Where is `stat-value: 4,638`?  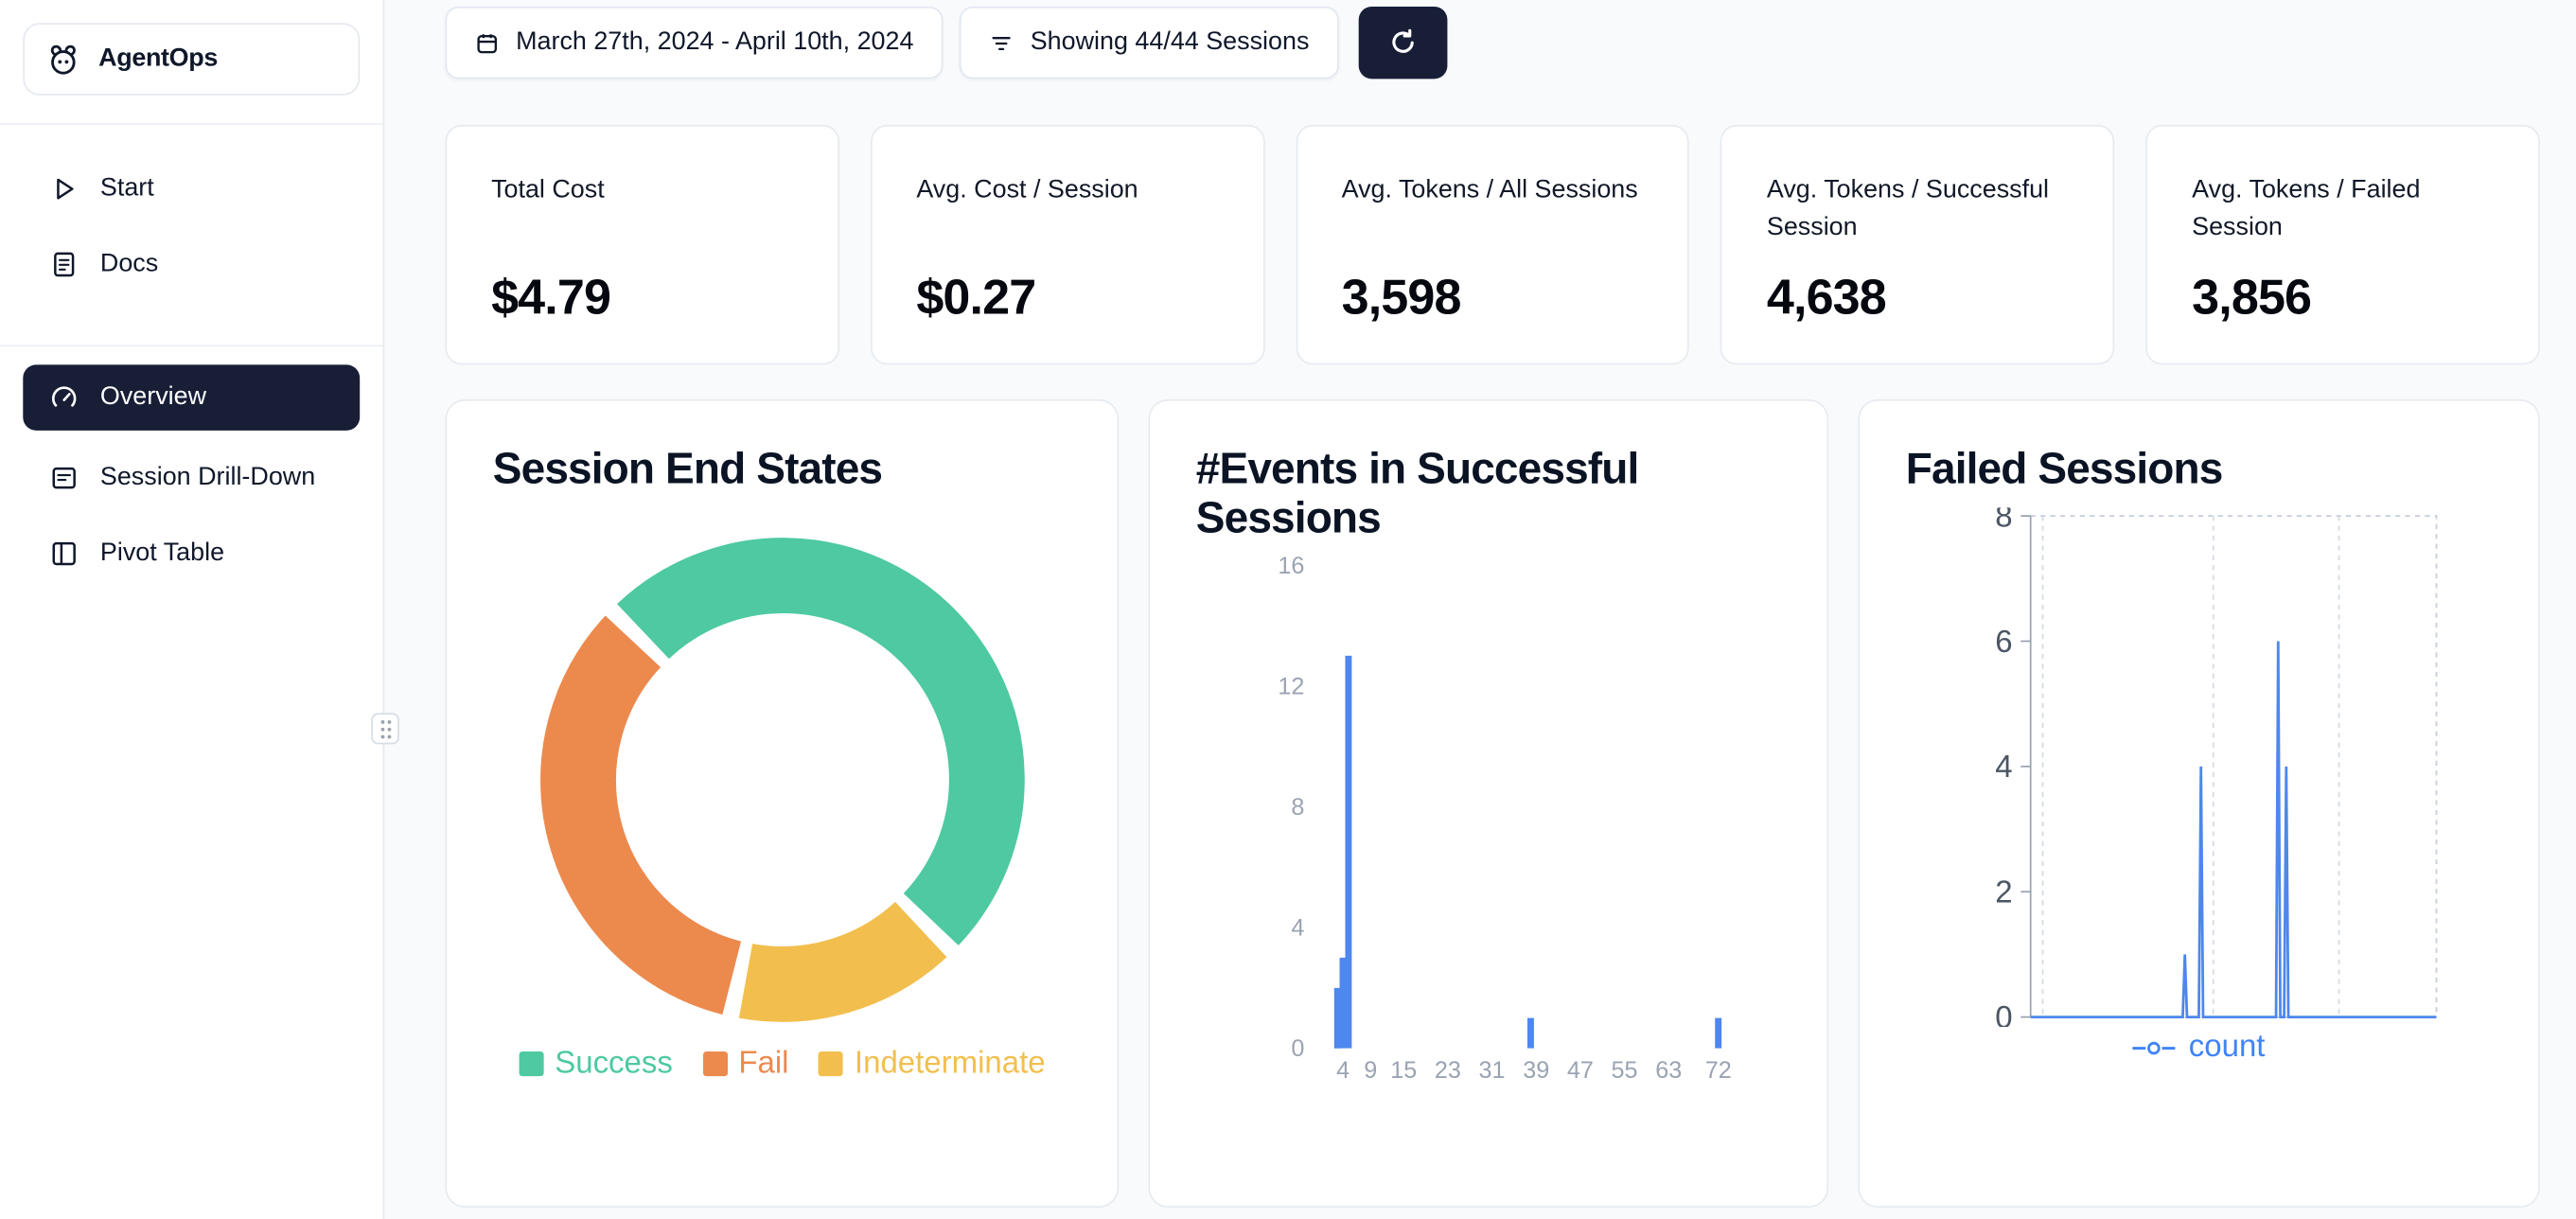 stat-value: 4,638 is located at coordinates (1826, 298).